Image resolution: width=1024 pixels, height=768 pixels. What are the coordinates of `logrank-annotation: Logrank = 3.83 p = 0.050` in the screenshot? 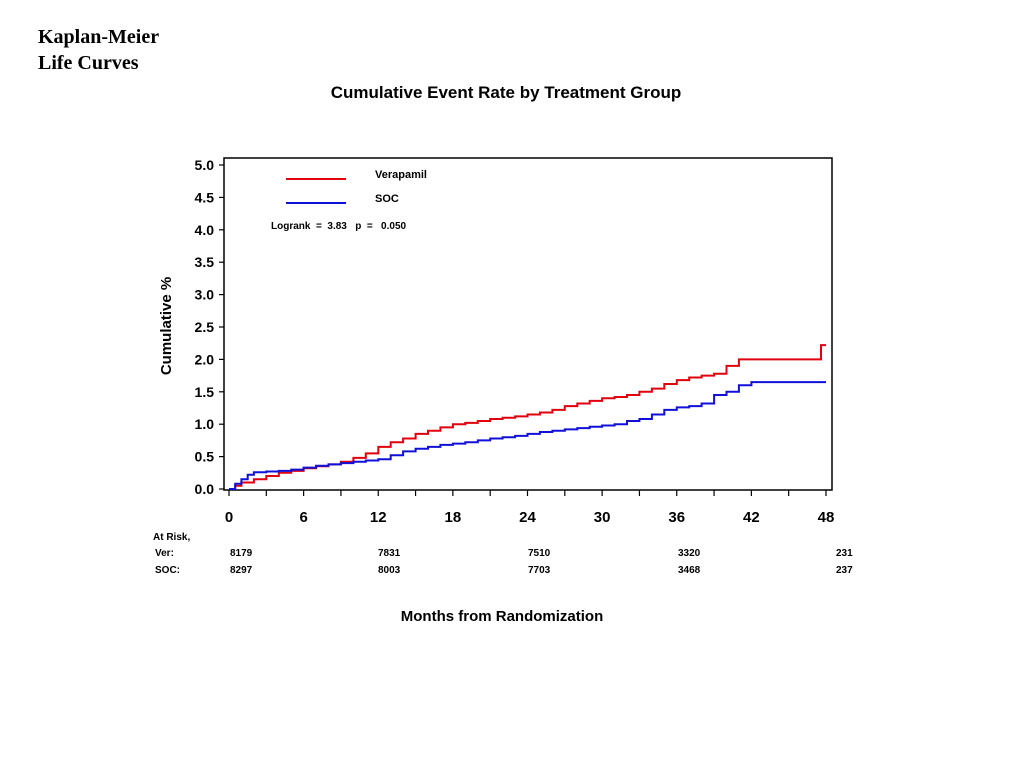 It's located at (339, 226).